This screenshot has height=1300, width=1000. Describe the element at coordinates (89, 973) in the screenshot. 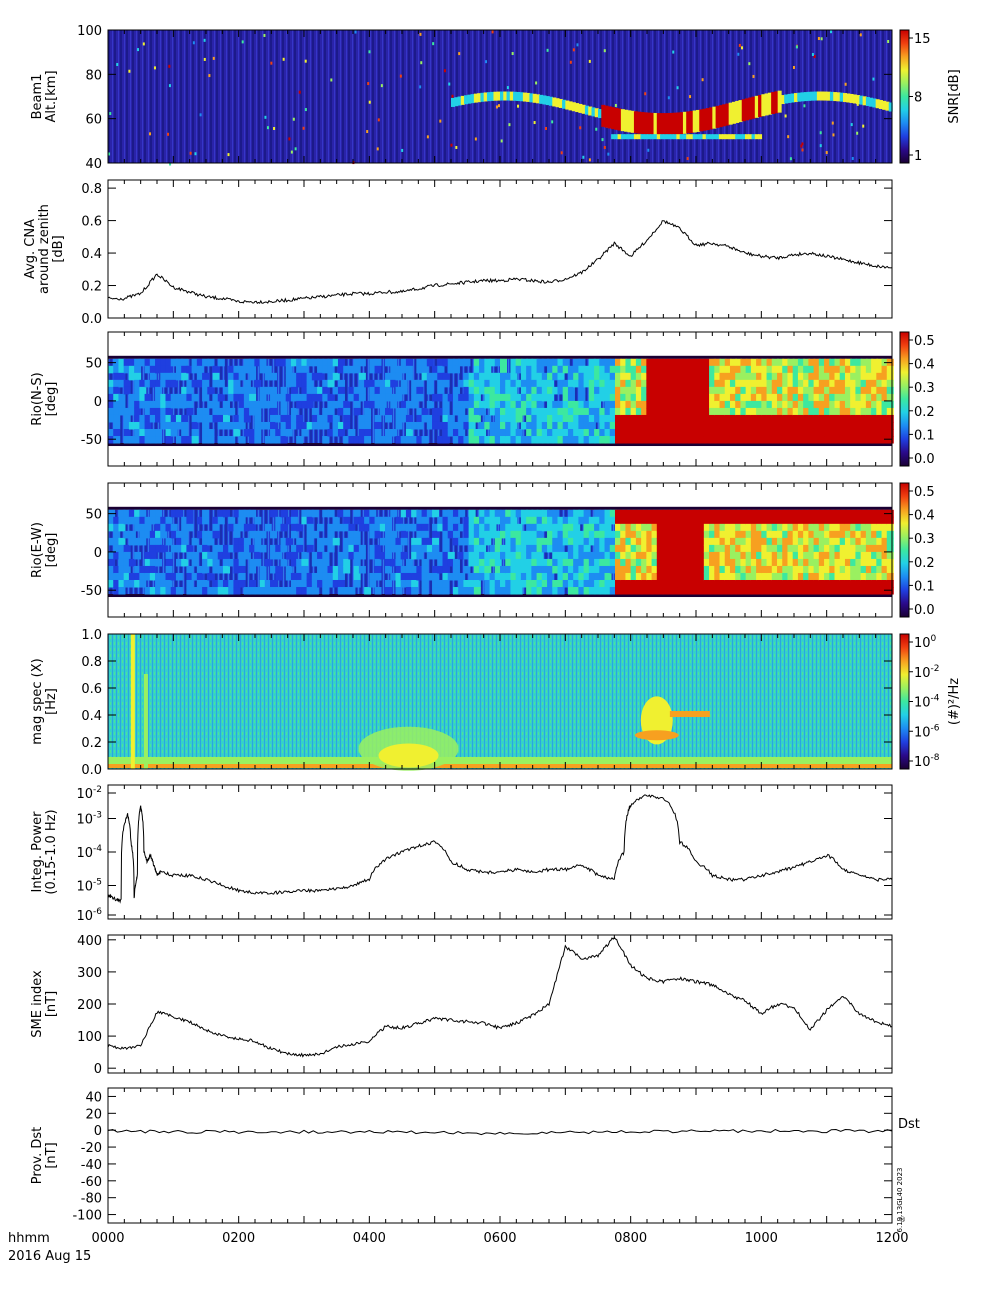

I see `y-tick-label: 300` at that location.